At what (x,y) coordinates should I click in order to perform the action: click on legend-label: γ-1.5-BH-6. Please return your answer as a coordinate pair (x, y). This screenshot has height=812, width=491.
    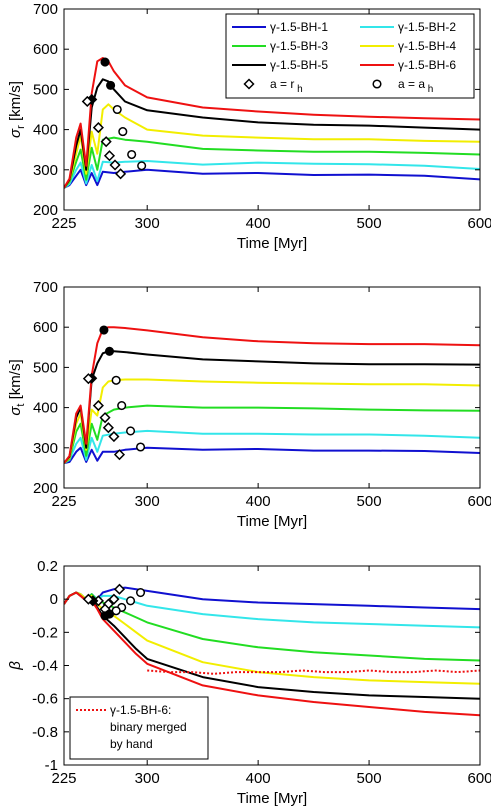
    Looking at the image, I should click on (427, 65).